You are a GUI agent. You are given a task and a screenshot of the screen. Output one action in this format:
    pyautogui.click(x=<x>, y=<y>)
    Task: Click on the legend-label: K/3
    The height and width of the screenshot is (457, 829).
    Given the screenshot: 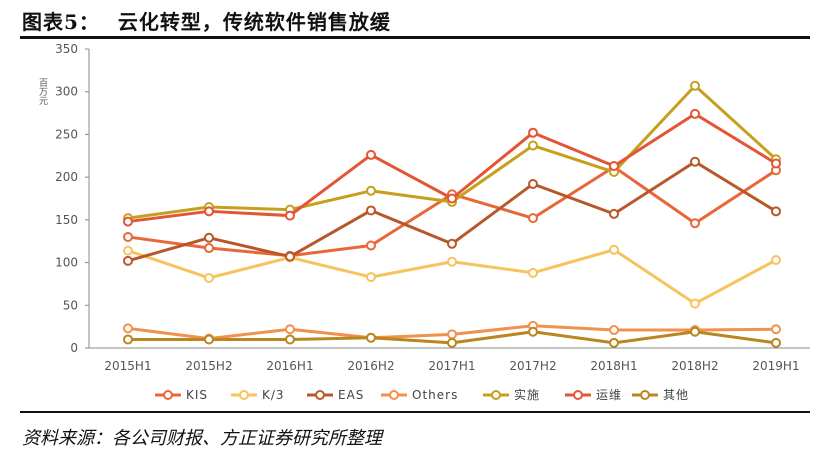 What is the action you would take?
    pyautogui.click(x=273, y=395)
    